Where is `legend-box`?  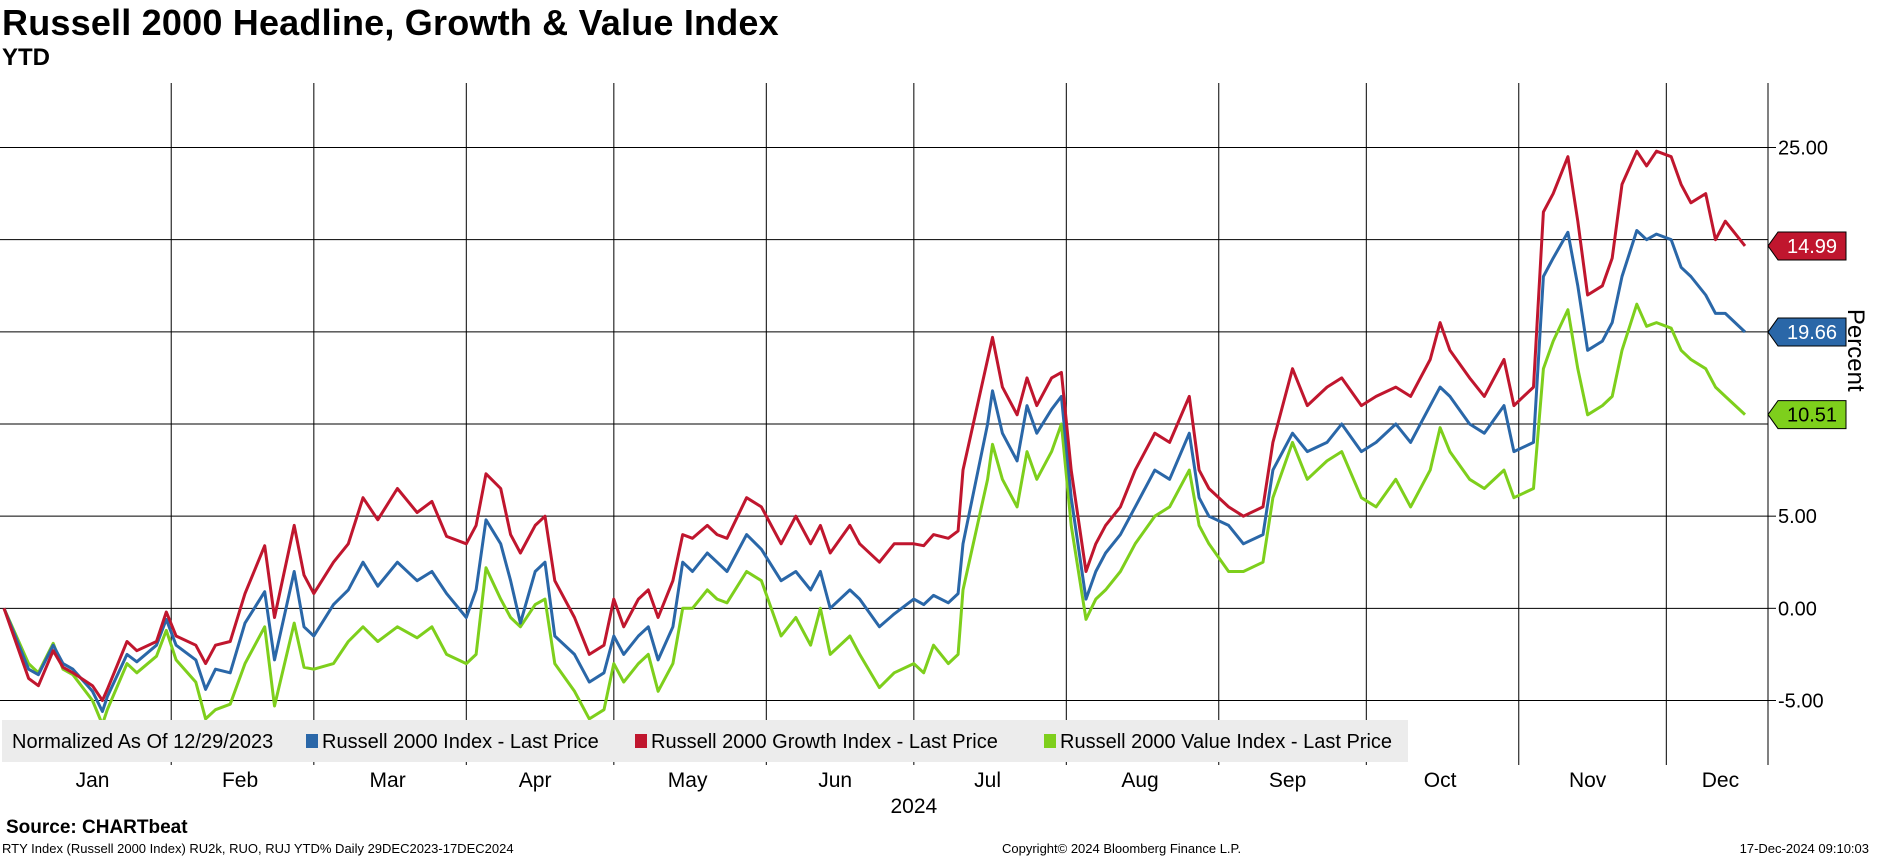 legend-box is located at coordinates (705, 741).